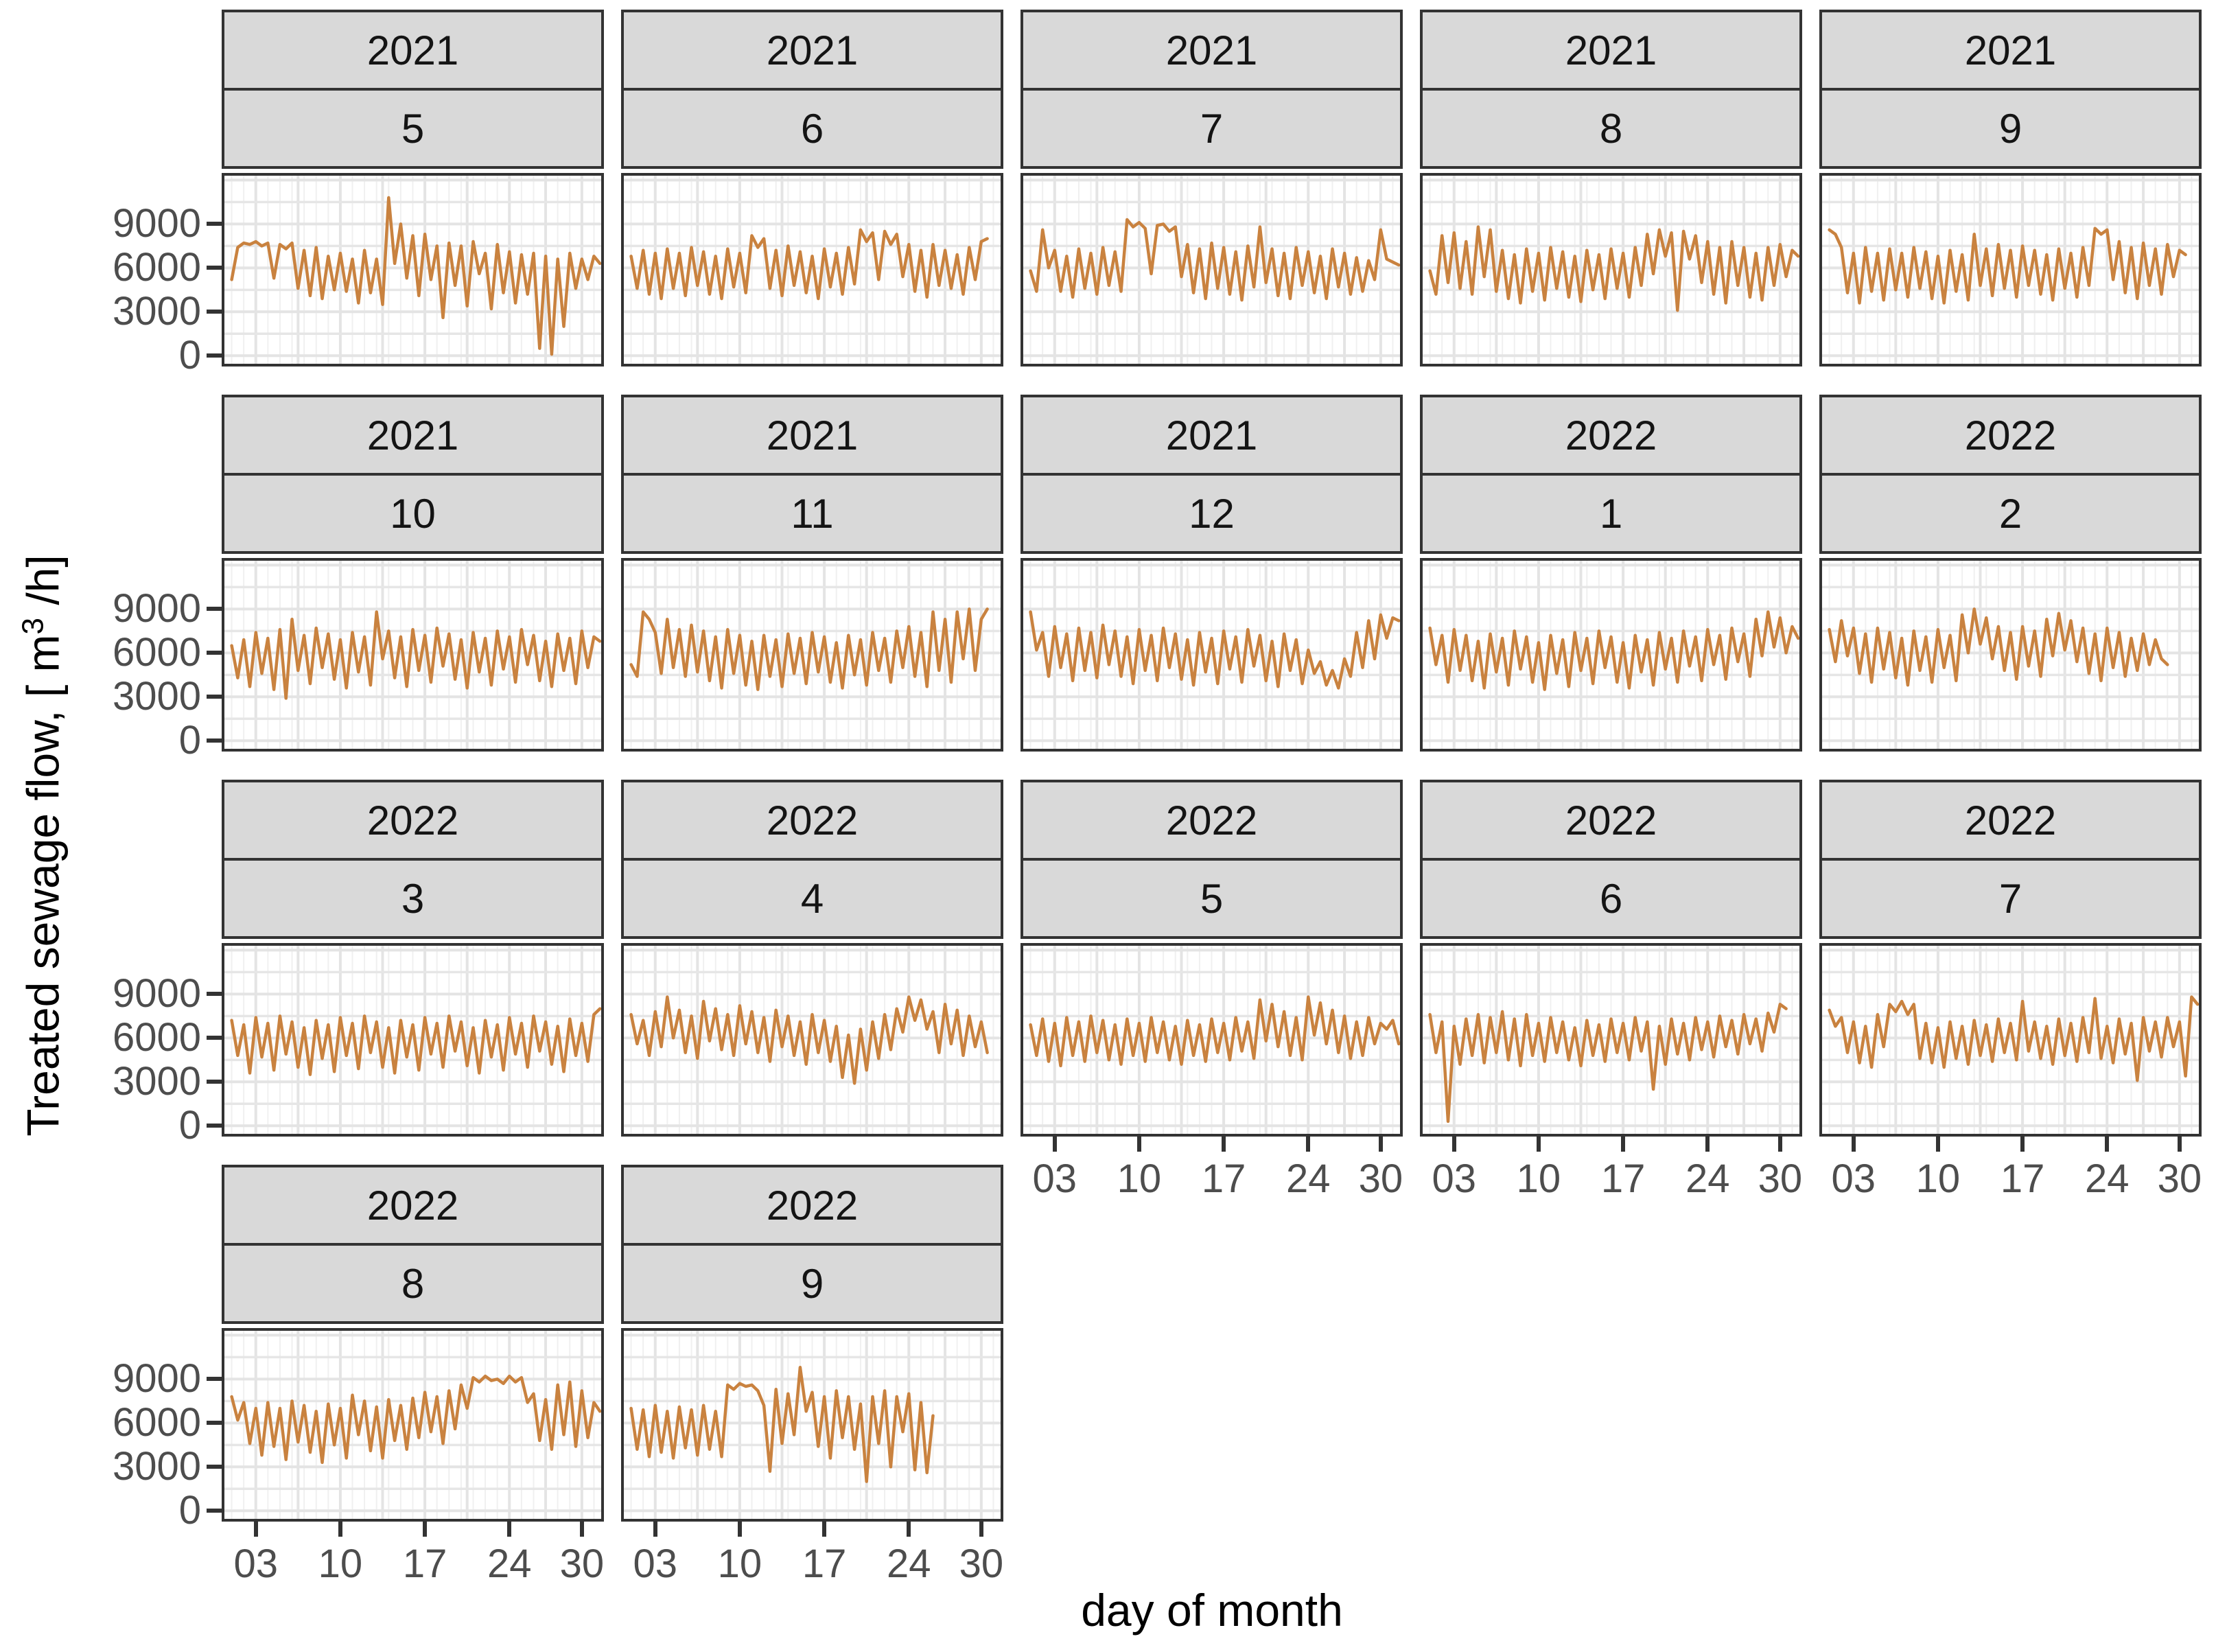 The width and height of the screenshot is (2216, 1652). Describe the element at coordinates (2011, 128) in the screenshot. I see `facet-strip-month: 9` at that location.